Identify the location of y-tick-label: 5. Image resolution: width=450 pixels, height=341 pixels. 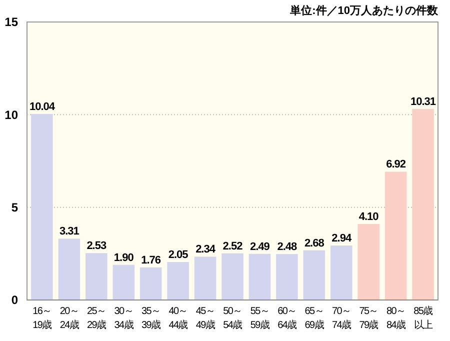
(14, 207).